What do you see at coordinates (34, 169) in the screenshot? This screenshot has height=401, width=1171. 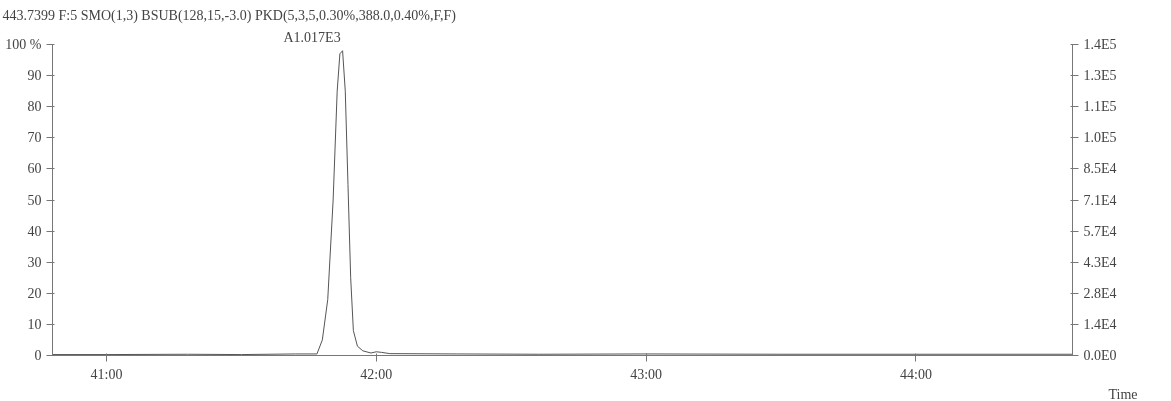 I see `y-tick-label: 60` at bounding box center [34, 169].